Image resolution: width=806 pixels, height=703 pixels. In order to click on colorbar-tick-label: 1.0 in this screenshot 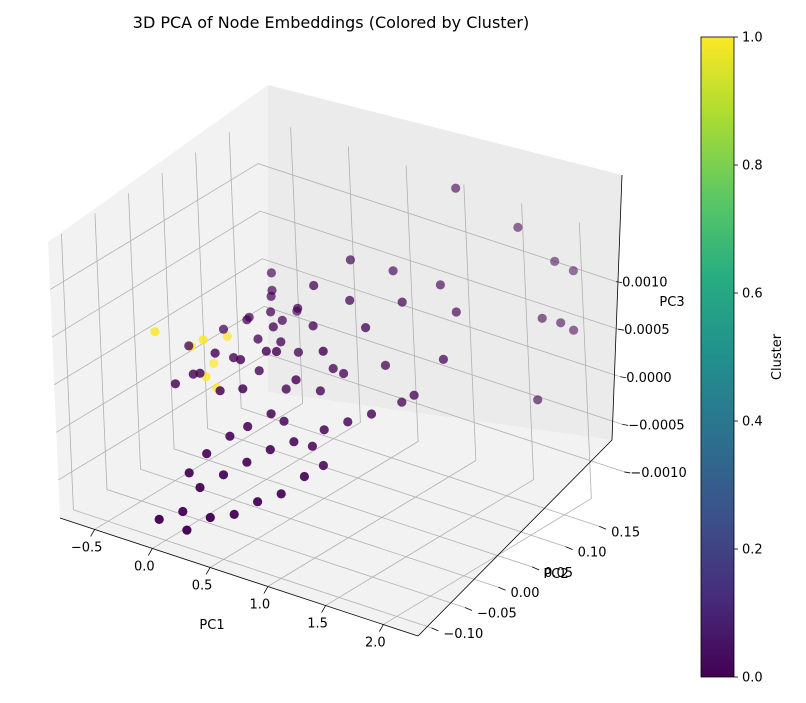, I will do `click(752, 38)`.